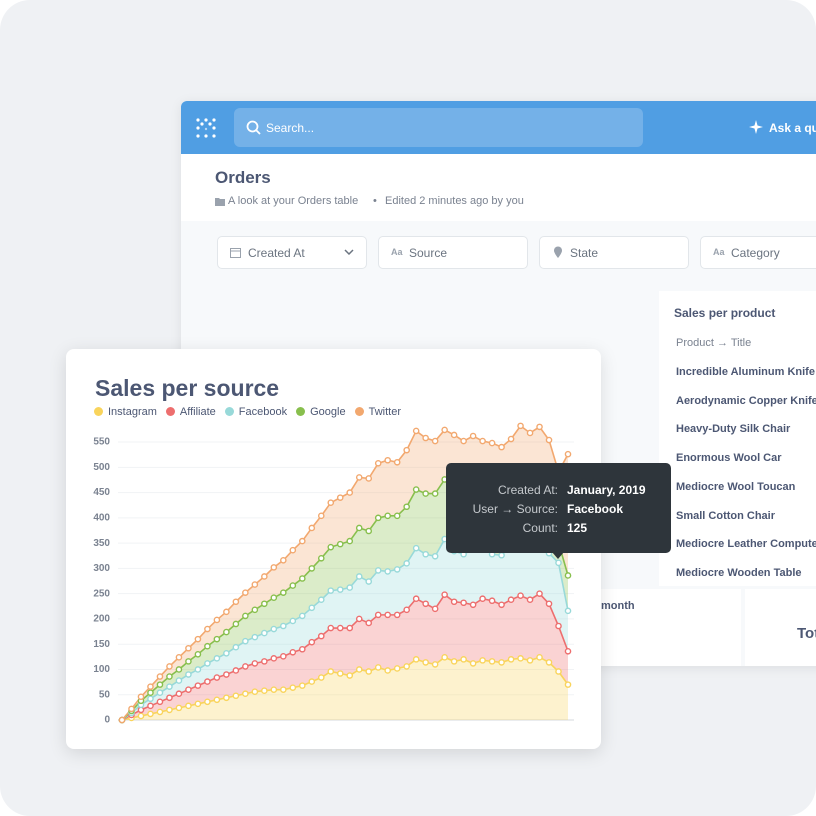 This screenshot has height=816, width=816. I want to click on ask-button: Ask a question, so click(792, 128).